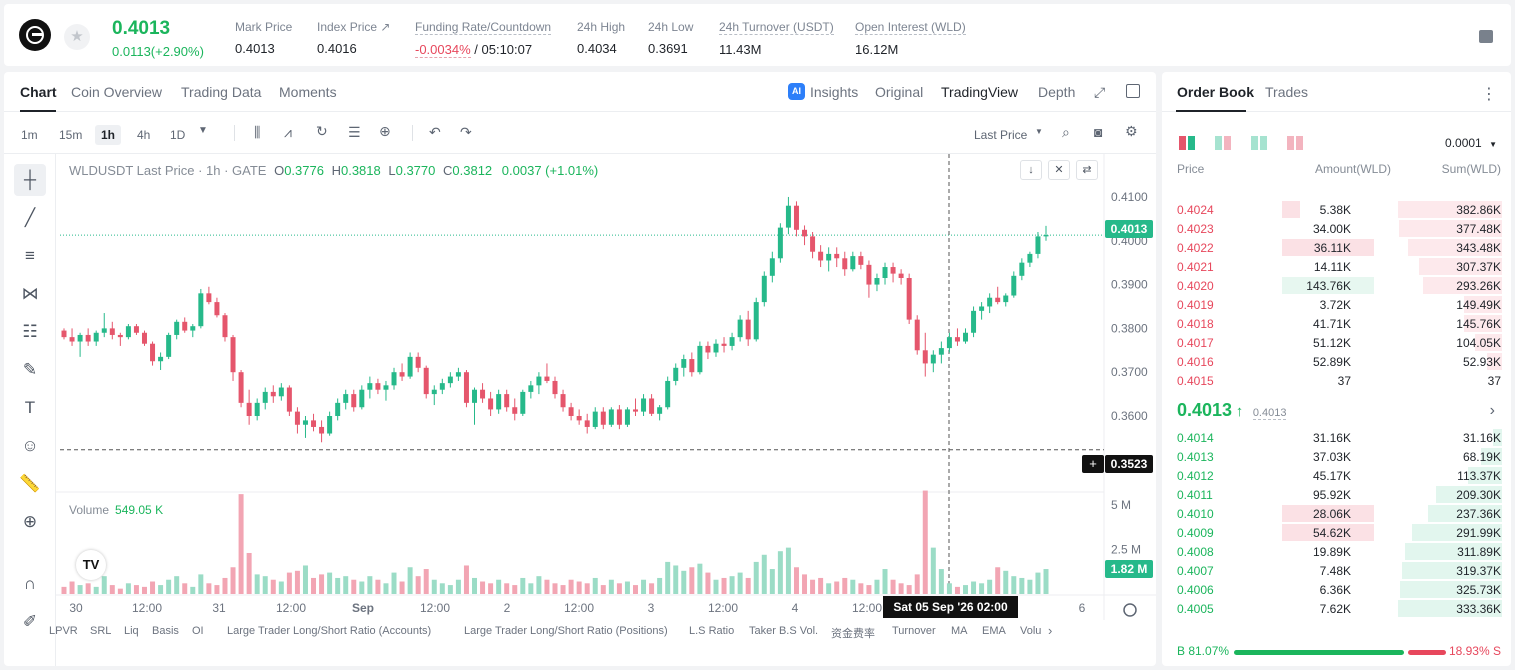  What do you see at coordinates (1336, 209) in the screenshot?
I see `ask-row: 0.4024 5.38K 382.86K` at bounding box center [1336, 209].